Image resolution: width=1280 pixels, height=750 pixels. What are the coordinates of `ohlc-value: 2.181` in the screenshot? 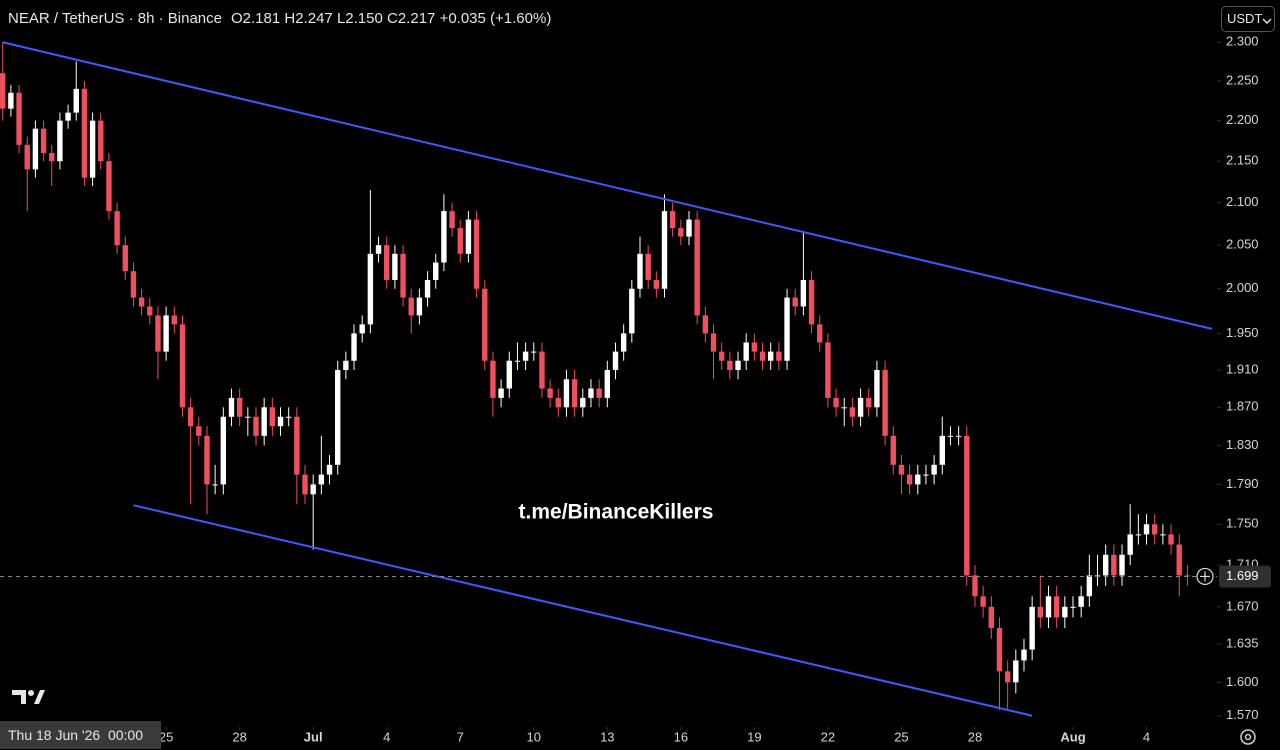 It's located at (261, 18).